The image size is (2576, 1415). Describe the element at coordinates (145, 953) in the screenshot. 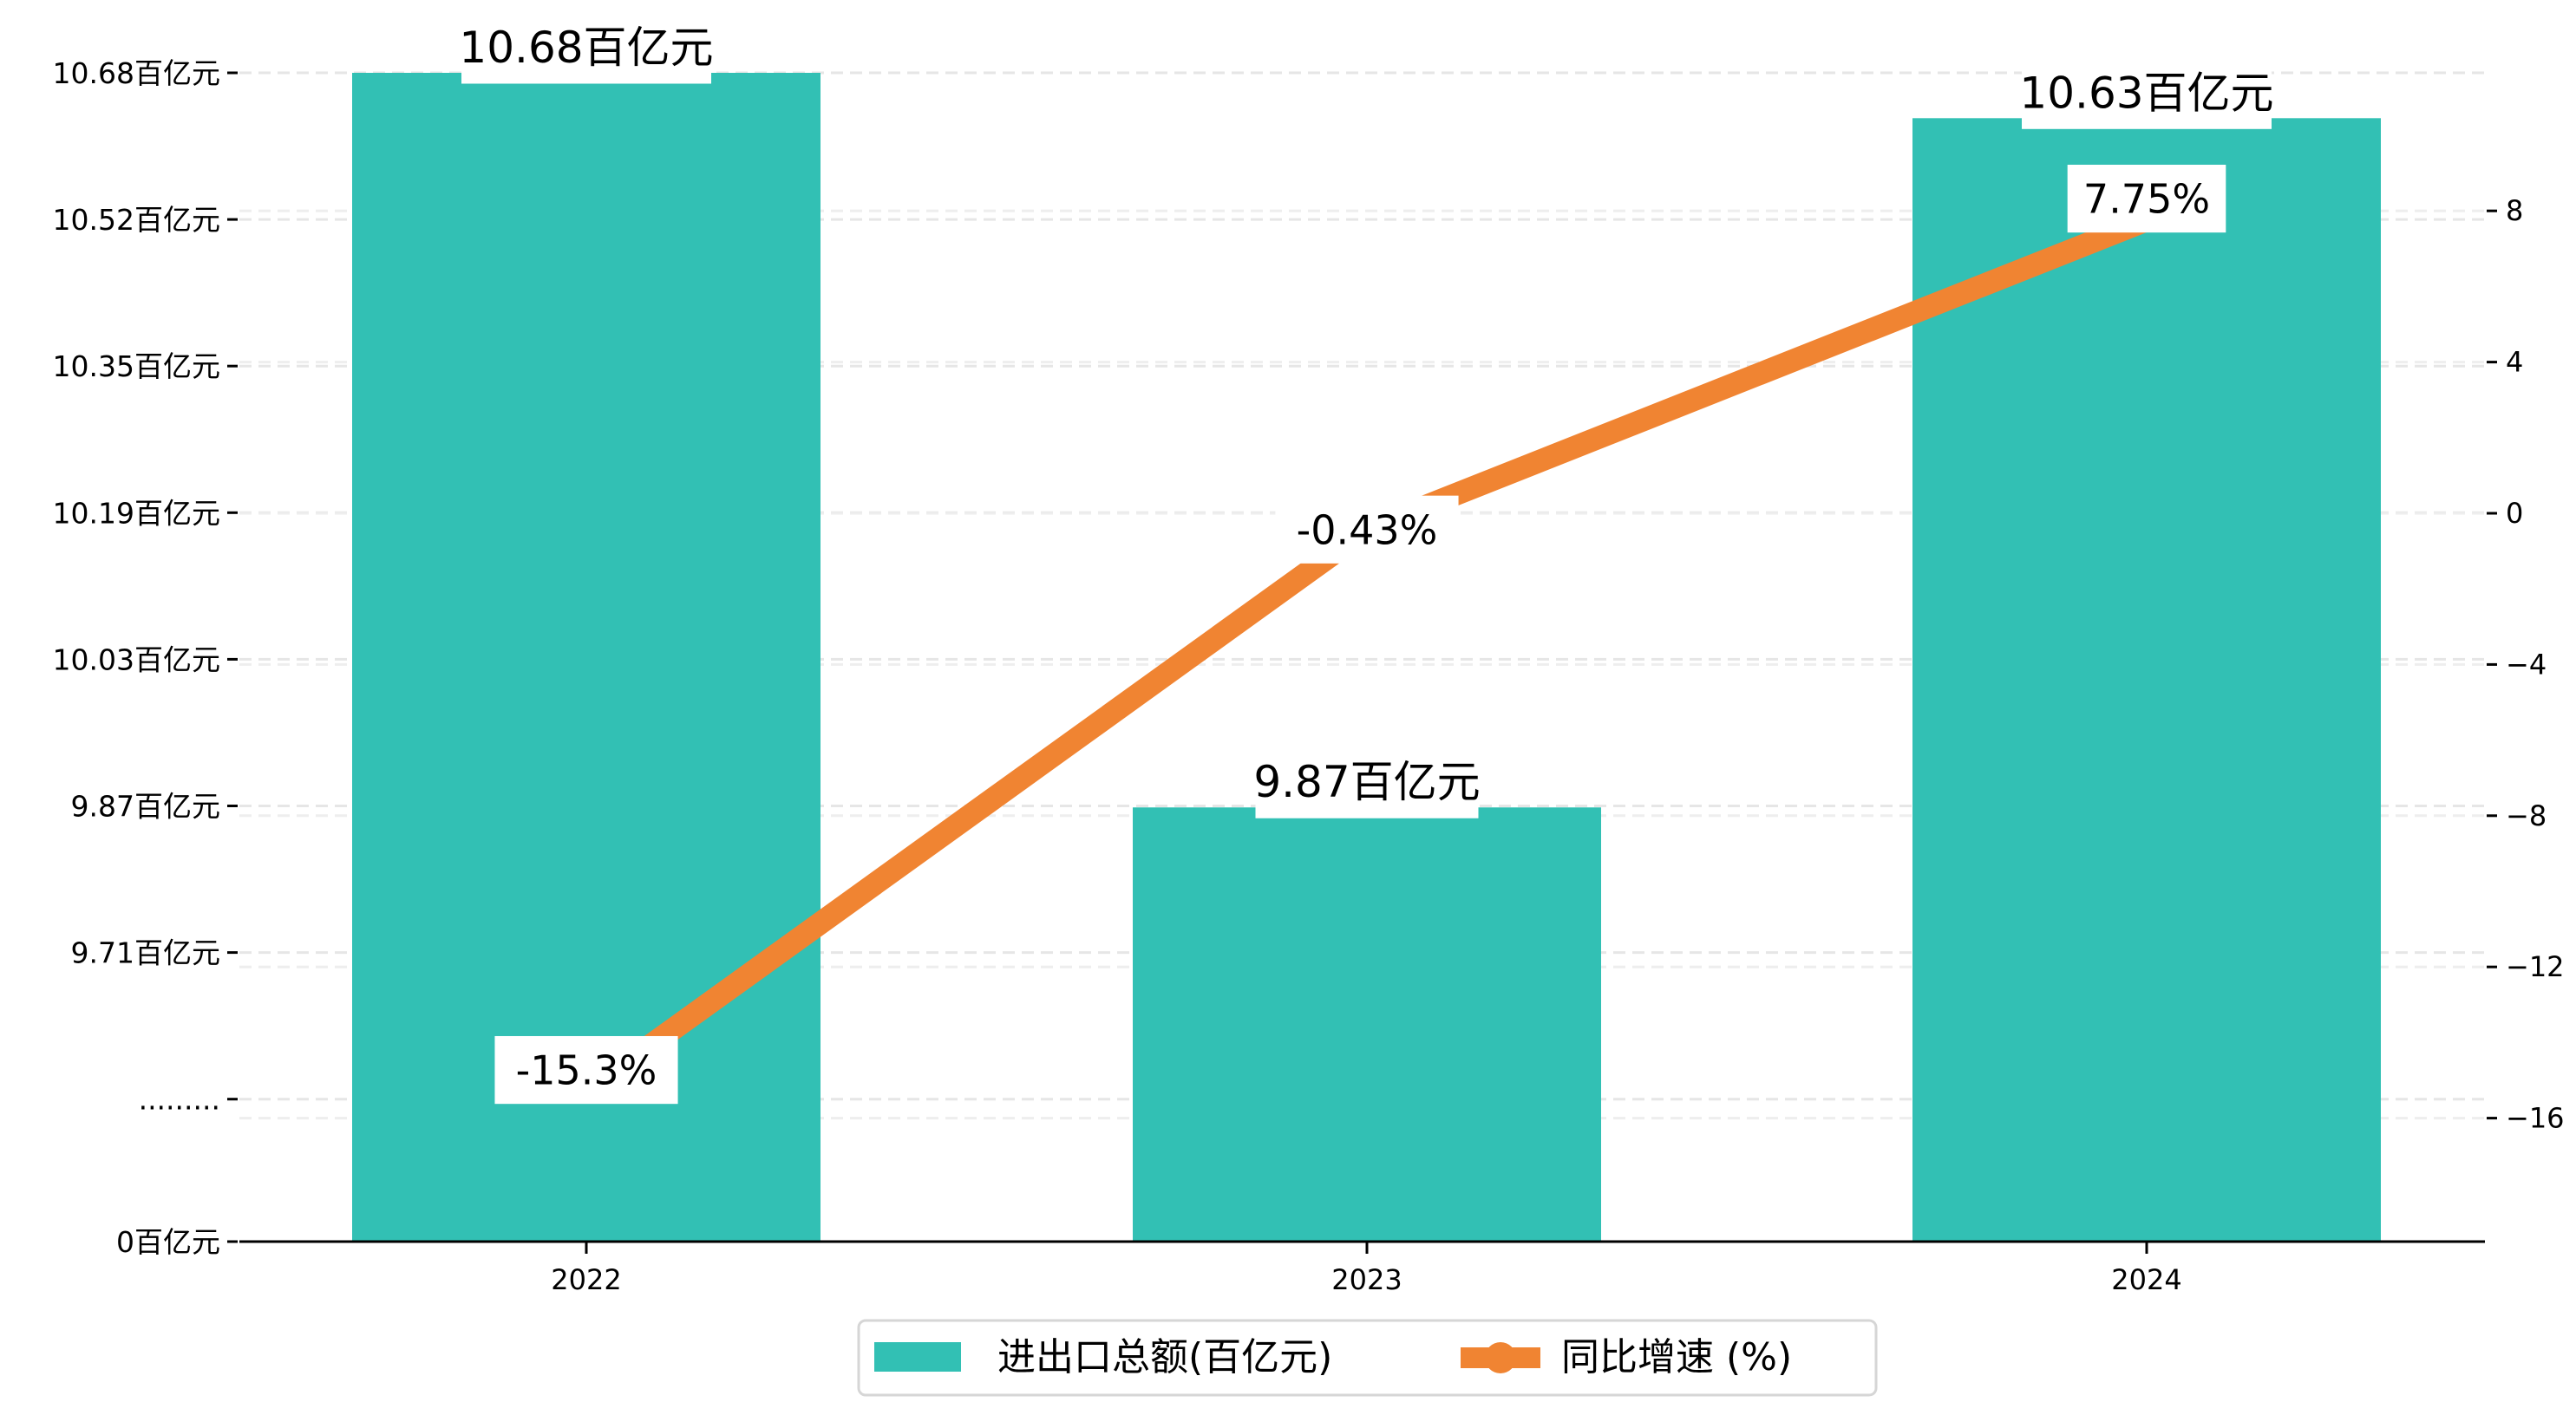

I see `left-tick-label: 9.71百亿元` at that location.